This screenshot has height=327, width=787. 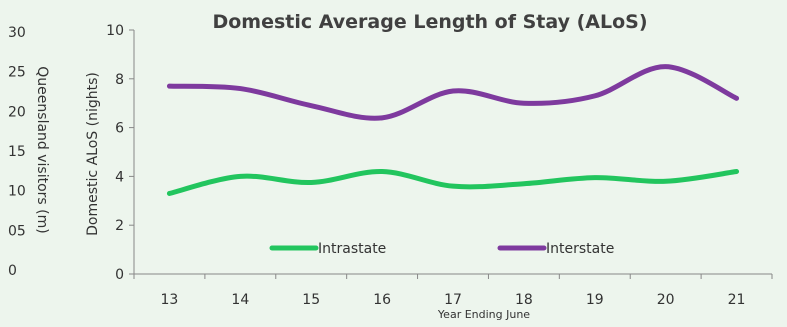 What do you see at coordinates (737, 300) in the screenshot?
I see `x-tick-label: 21` at bounding box center [737, 300].